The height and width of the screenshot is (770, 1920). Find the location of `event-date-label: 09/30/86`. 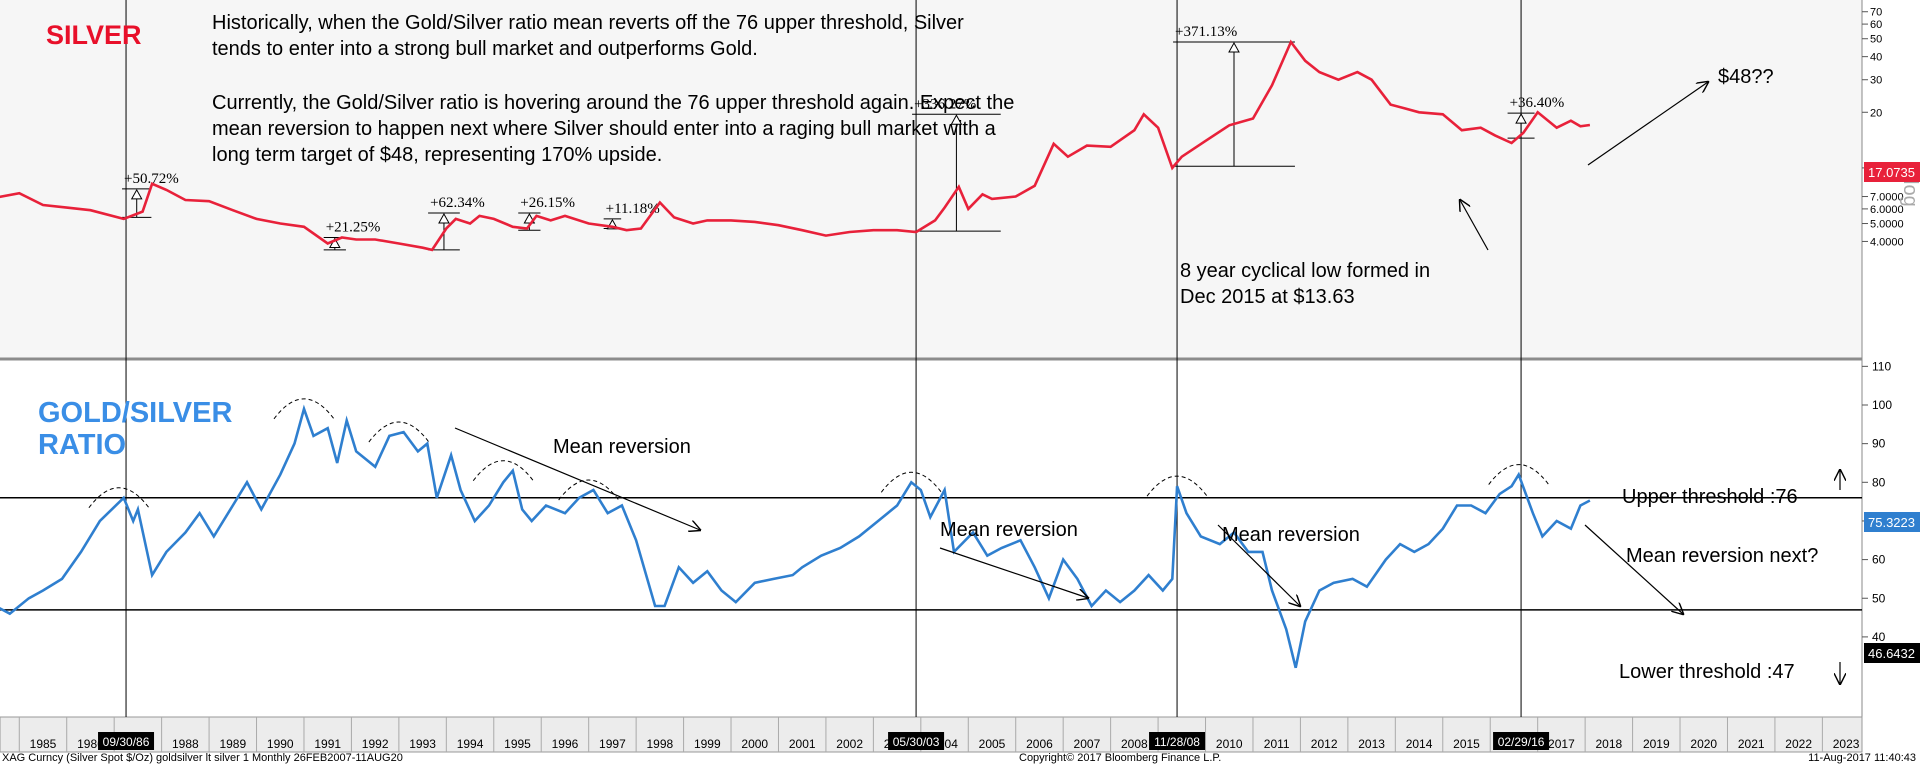

event-date-label: 09/30/86 is located at coordinates (126, 742).